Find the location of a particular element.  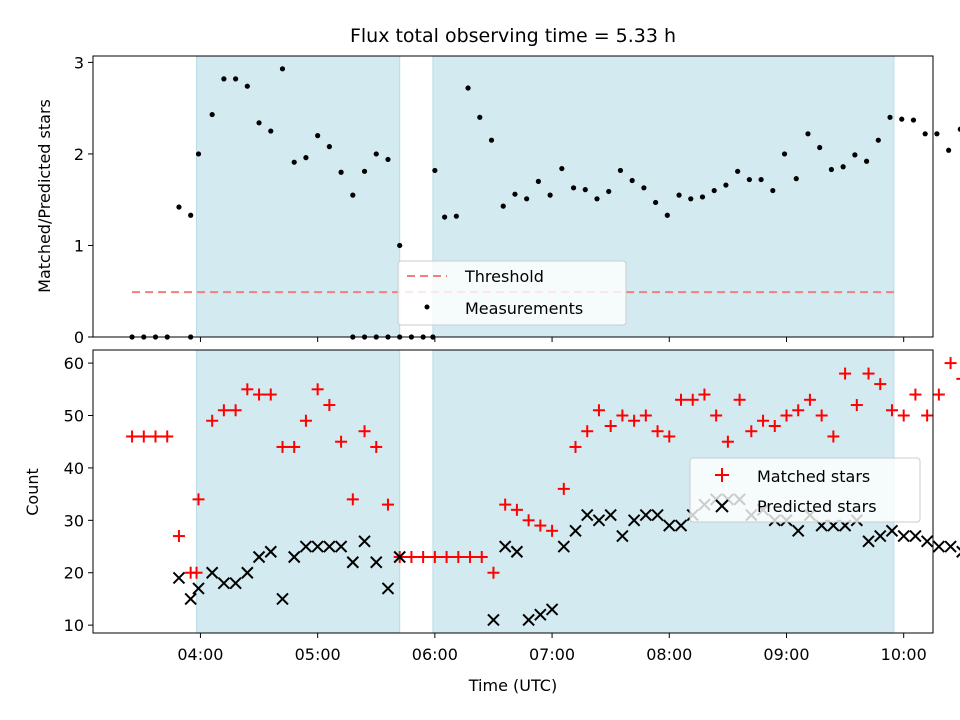

x-tick-label: 09:00 is located at coordinates (786, 654).